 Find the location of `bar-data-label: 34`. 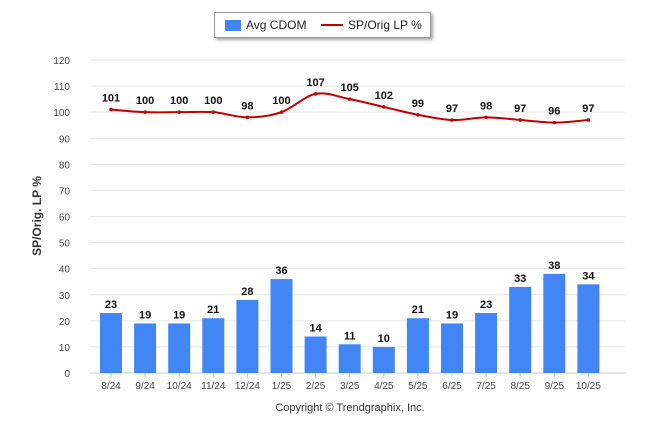

bar-data-label: 34 is located at coordinates (588, 276).